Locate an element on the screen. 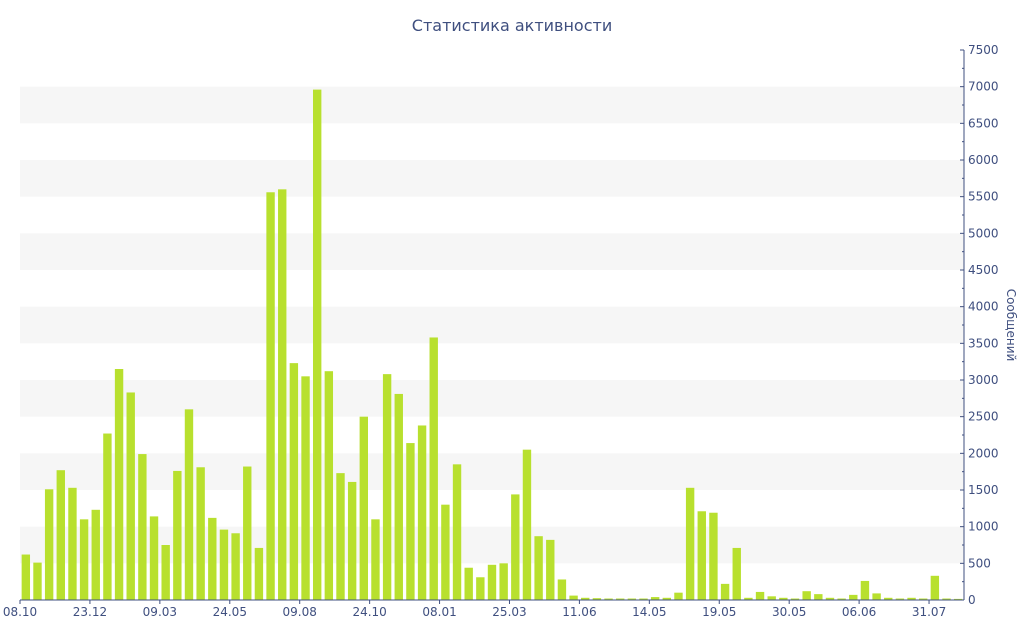  x-tick-label: 19.05 is located at coordinates (719, 612).